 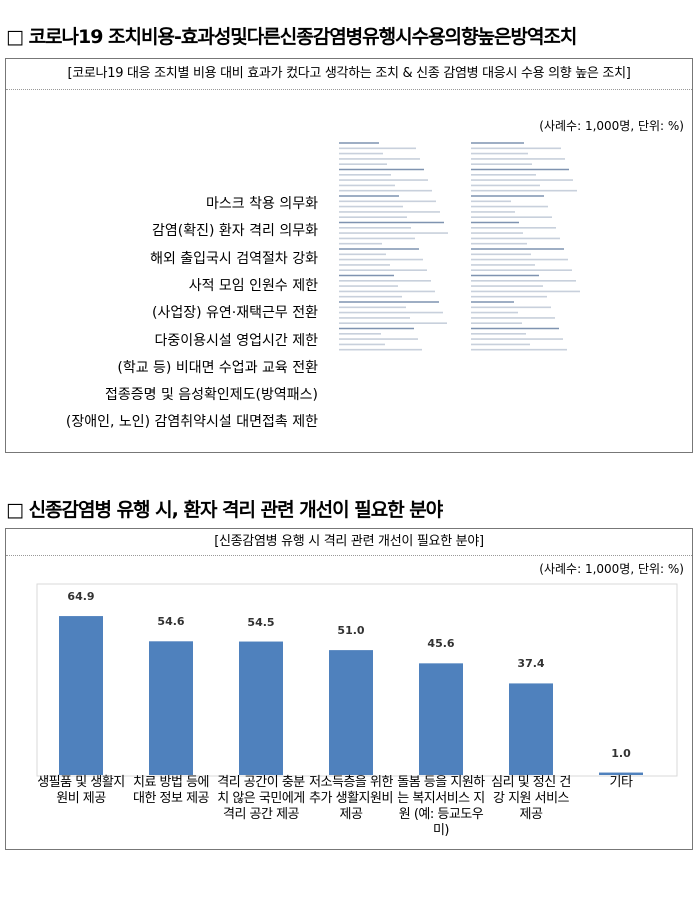 What do you see at coordinates (234, 258) in the screenshot?
I see `item-label: 해외 출입국시 검역절차 강화` at bounding box center [234, 258].